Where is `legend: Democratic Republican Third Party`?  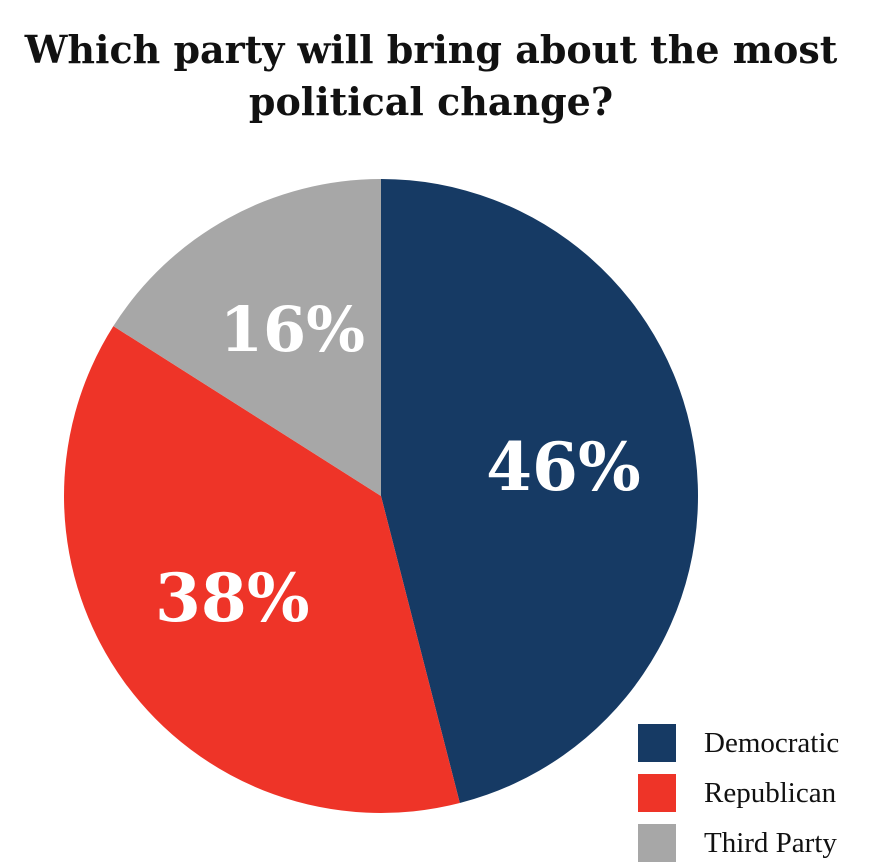 legend: Democratic Republican Third Party is located at coordinates (738, 793).